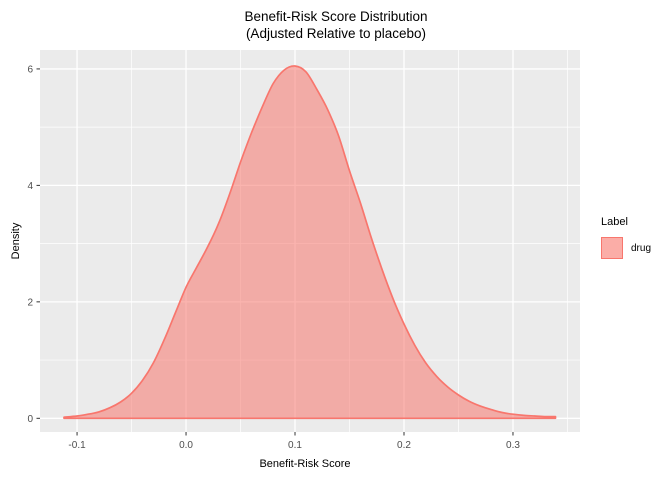 This screenshot has width=672, height=480. What do you see at coordinates (612, 248) in the screenshot?
I see `legend-swatch-icon` at bounding box center [612, 248].